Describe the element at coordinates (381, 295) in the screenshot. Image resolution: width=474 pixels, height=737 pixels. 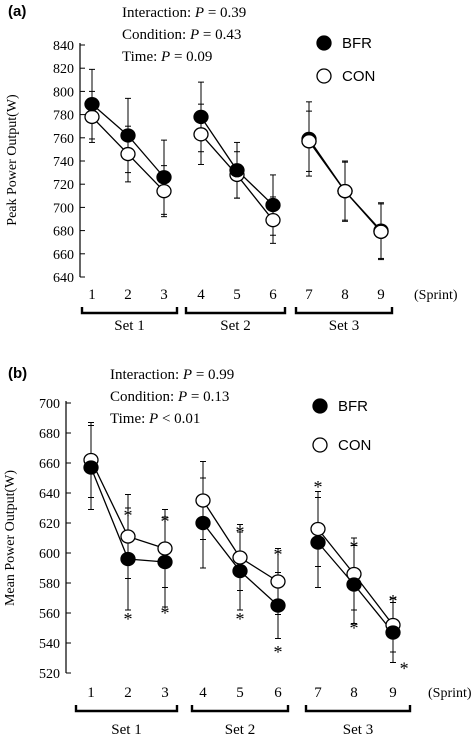
I see `x-tick-label: 9` at that location.